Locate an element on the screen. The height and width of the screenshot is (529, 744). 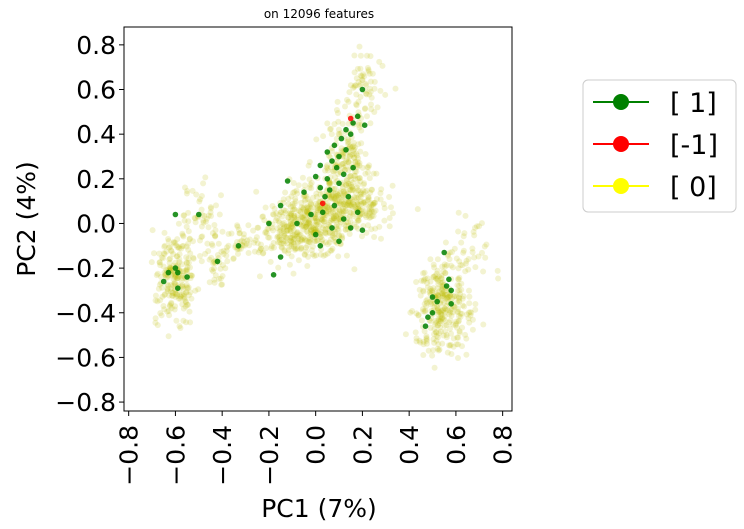
legend: [ 1] [-1] [ 0] is located at coordinates (659, 146).